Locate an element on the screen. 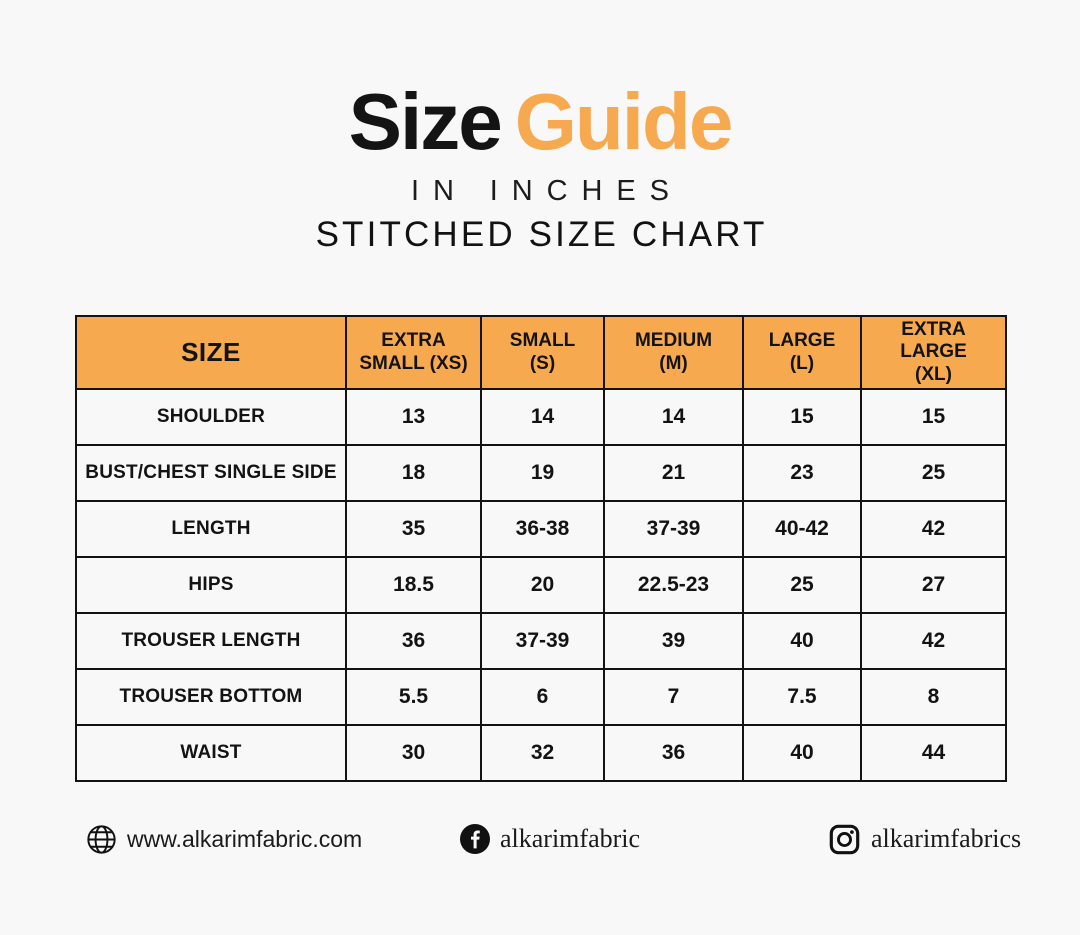 The height and width of the screenshot is (935, 1080). facebook-icon is located at coordinates (475, 839).